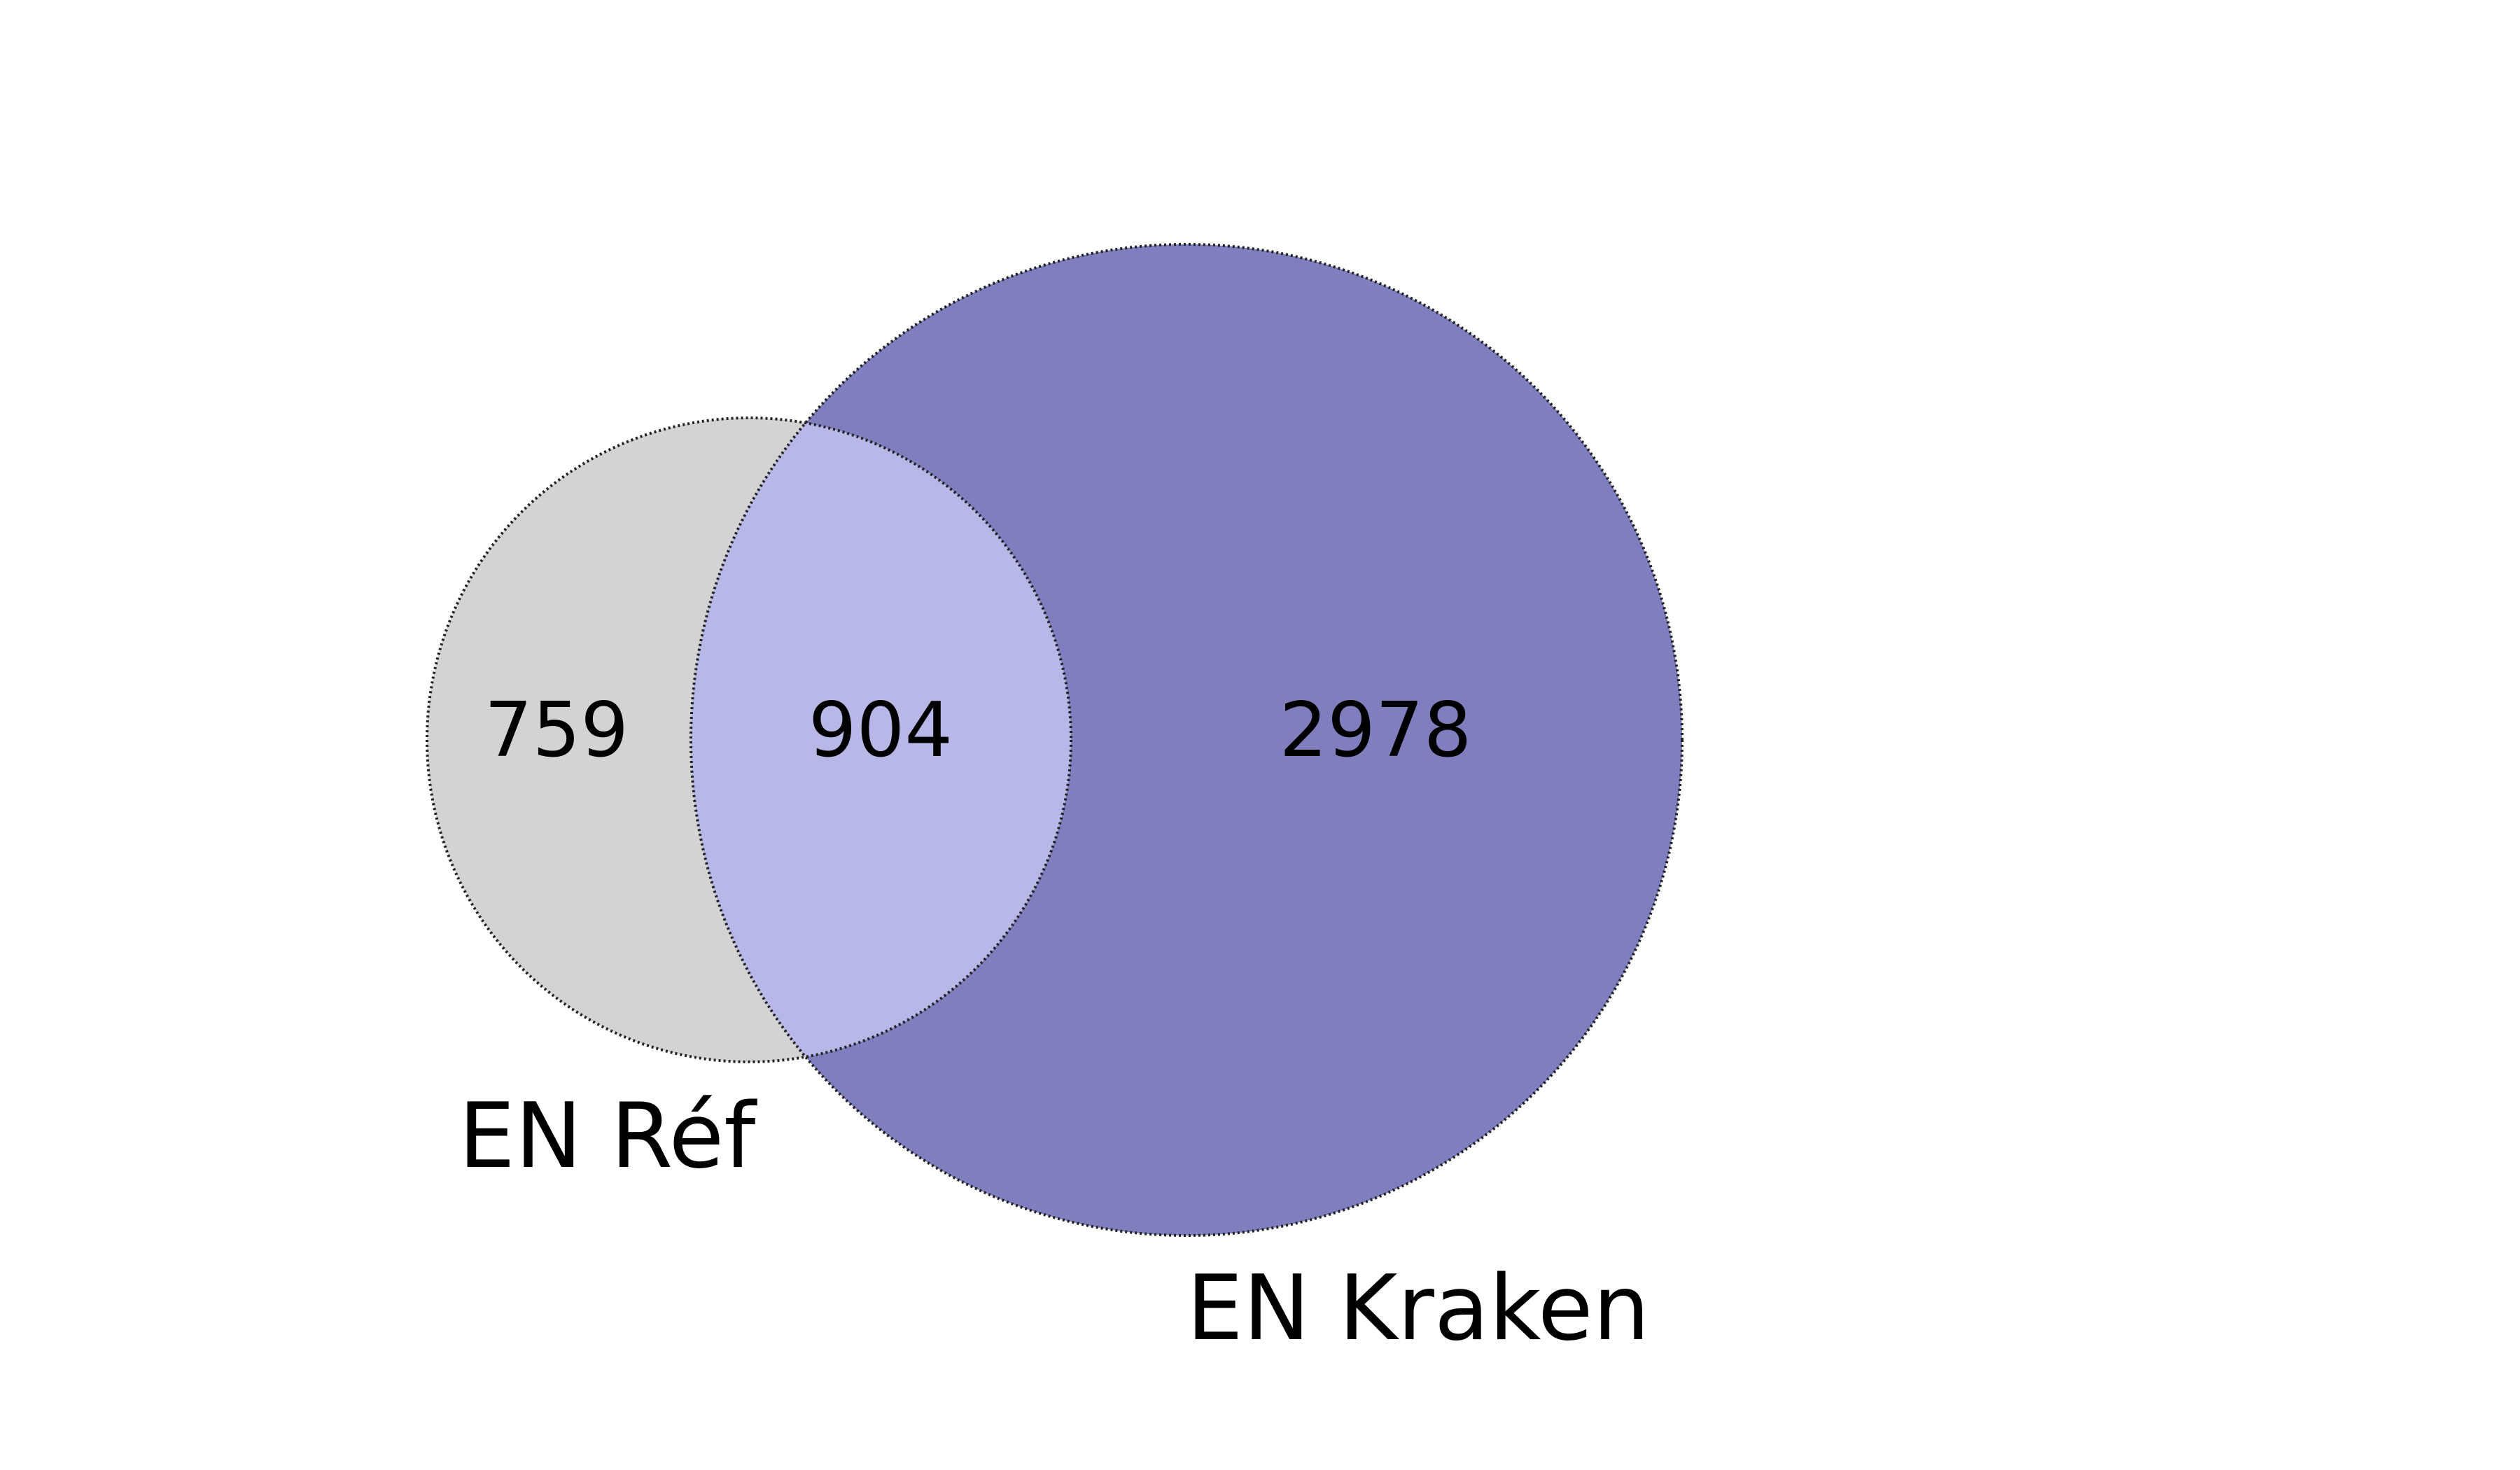 The width and height of the screenshot is (2520, 1470). What do you see at coordinates (880, 730) in the screenshot?
I see `region-count-intersection: 904` at bounding box center [880, 730].